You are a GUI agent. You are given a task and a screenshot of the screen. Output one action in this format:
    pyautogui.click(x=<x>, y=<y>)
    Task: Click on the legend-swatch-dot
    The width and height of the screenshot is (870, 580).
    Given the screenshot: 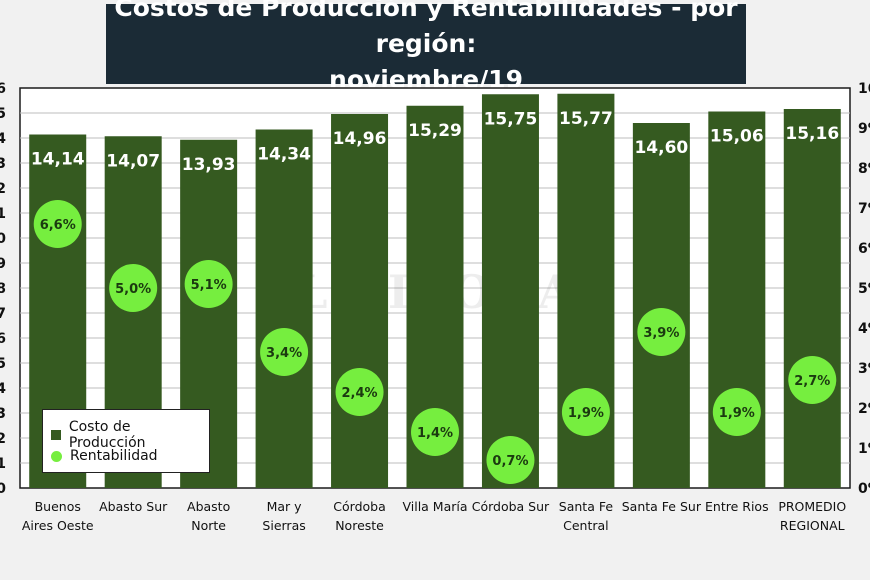 What is the action you would take?
    pyautogui.click(x=56, y=456)
    